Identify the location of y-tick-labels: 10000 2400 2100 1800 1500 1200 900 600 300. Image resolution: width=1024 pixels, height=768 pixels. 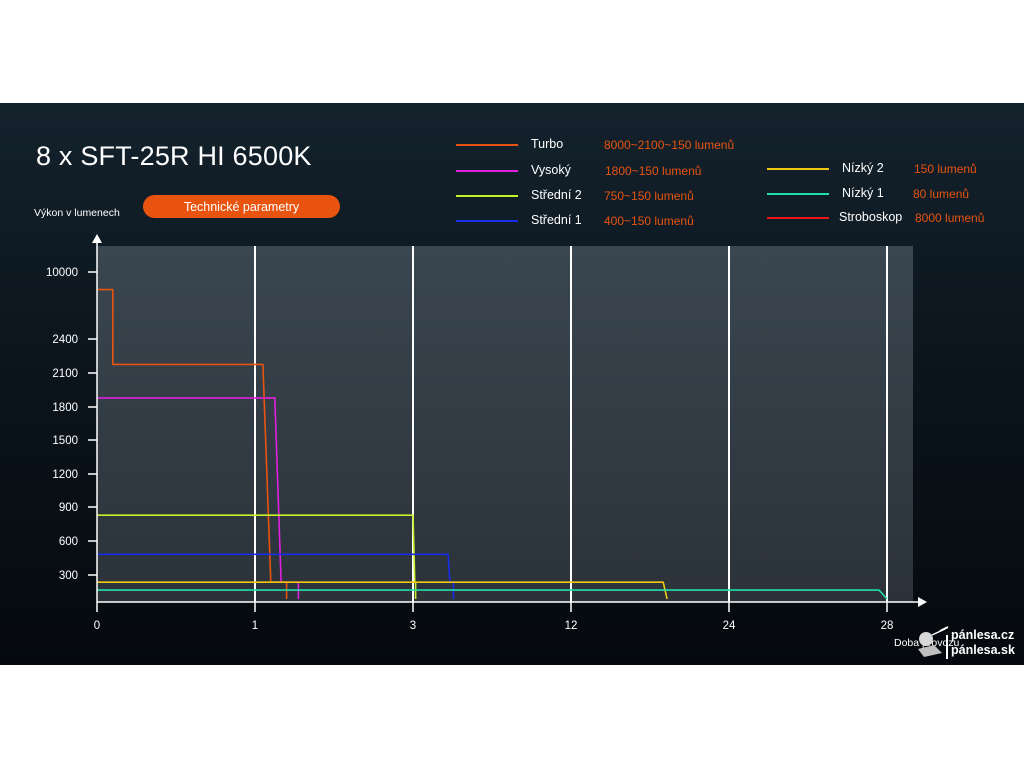
(71, 424).